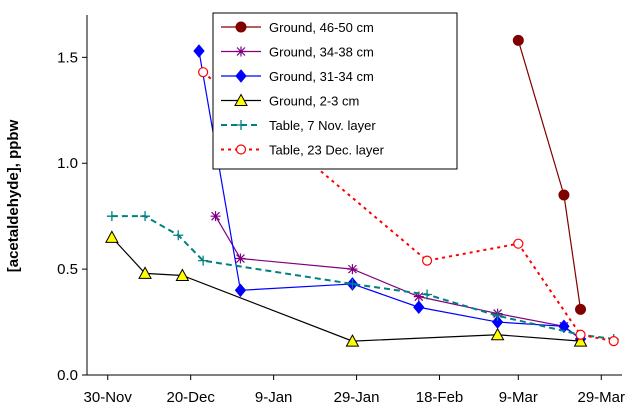 This screenshot has width=635, height=414. I want to click on y-tick-label: 1.0, so click(67, 163).